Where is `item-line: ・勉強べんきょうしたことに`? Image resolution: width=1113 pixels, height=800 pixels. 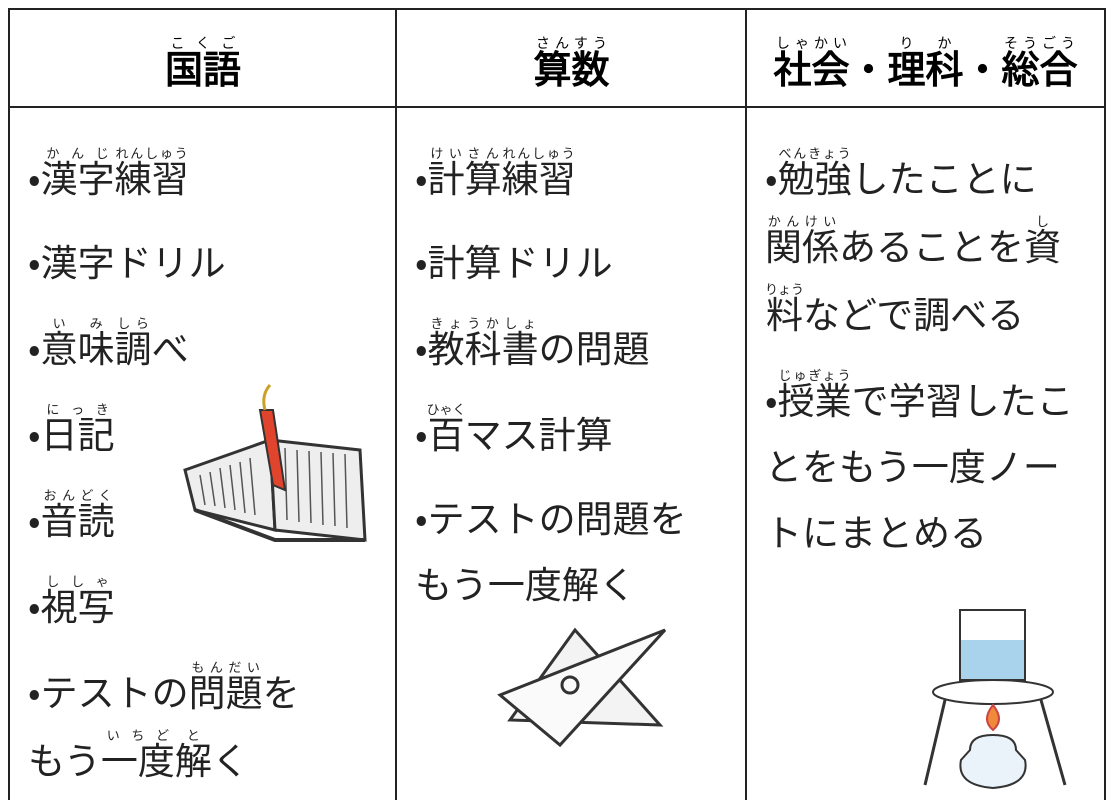
item-line: ・勉強べんきょうしたことに is located at coordinates (934, 180).